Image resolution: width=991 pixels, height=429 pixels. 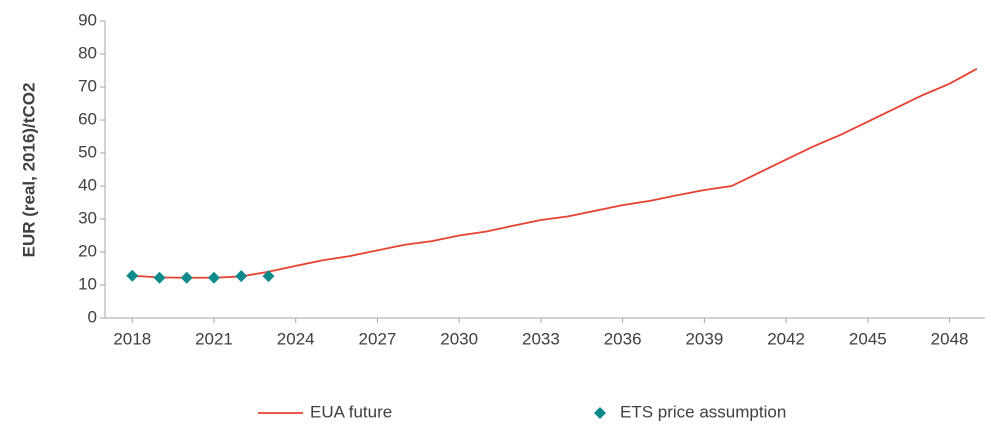 I want to click on x-tick-label: 2024, so click(x=296, y=338).